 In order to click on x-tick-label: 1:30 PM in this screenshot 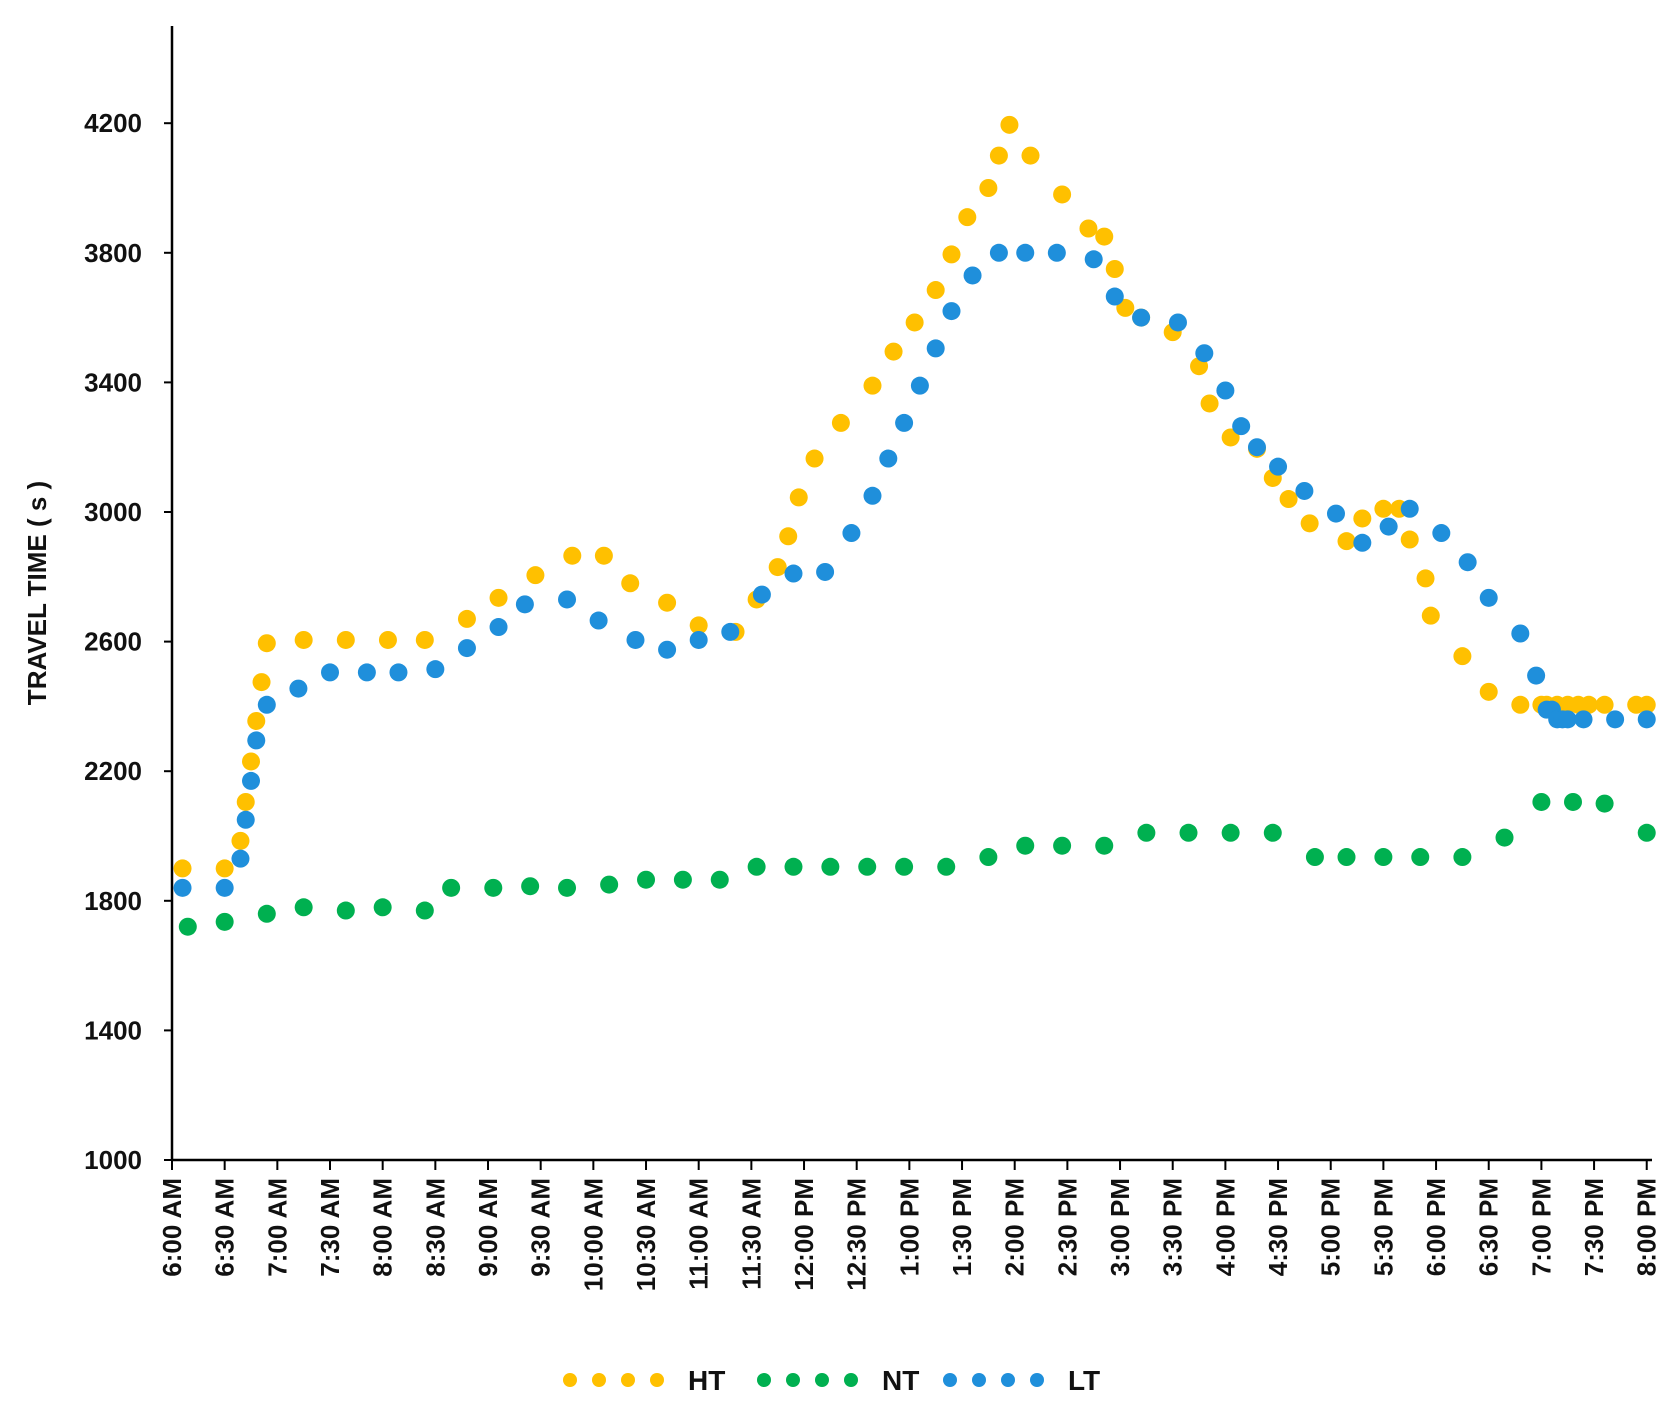, I will do `click(962, 1227)`.